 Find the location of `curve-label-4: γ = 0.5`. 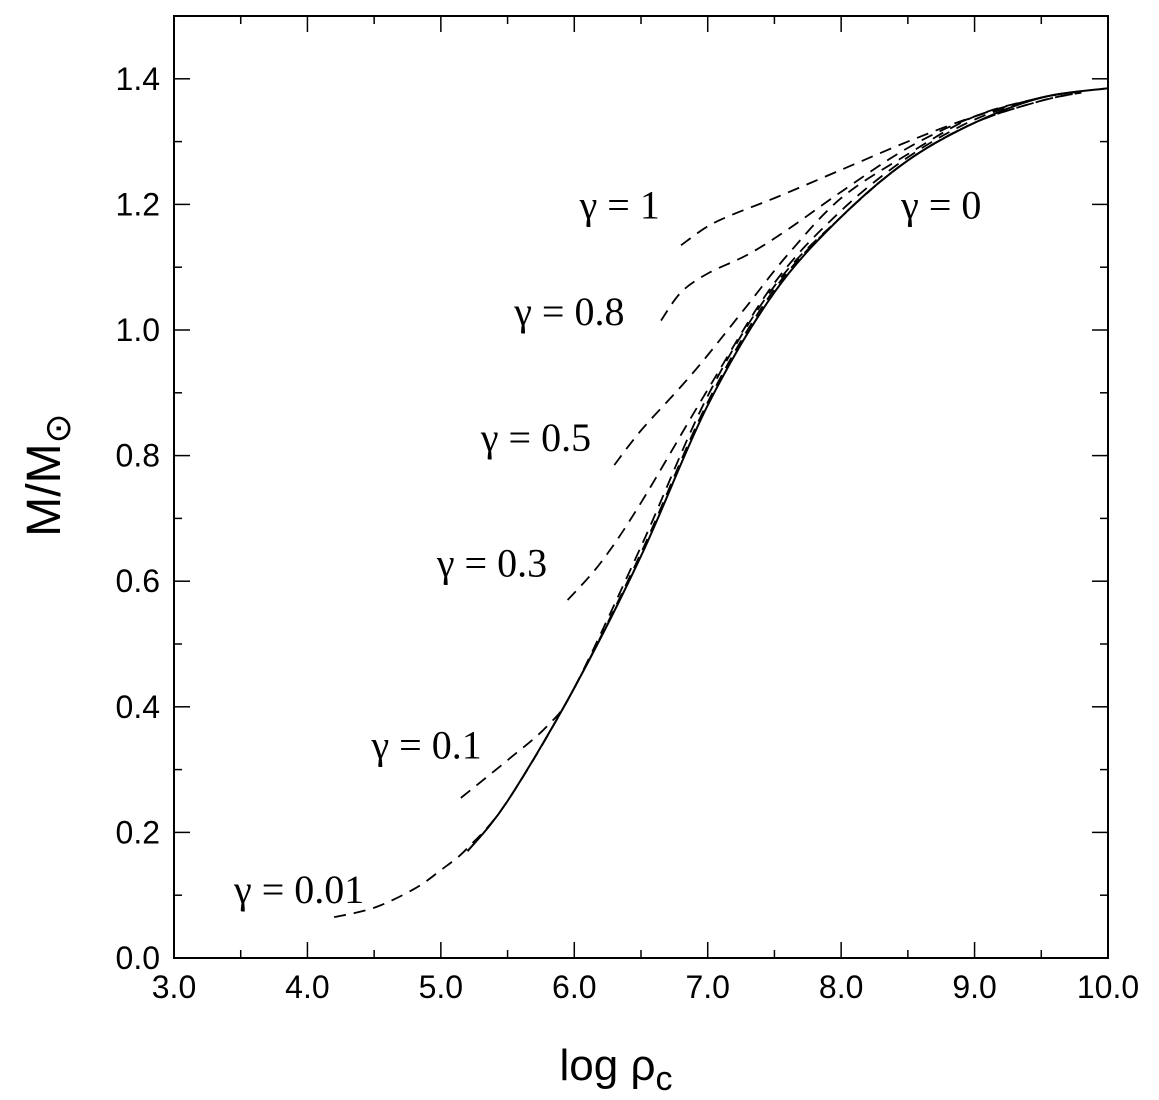

curve-label-4: γ = 0.5 is located at coordinates (535, 437).